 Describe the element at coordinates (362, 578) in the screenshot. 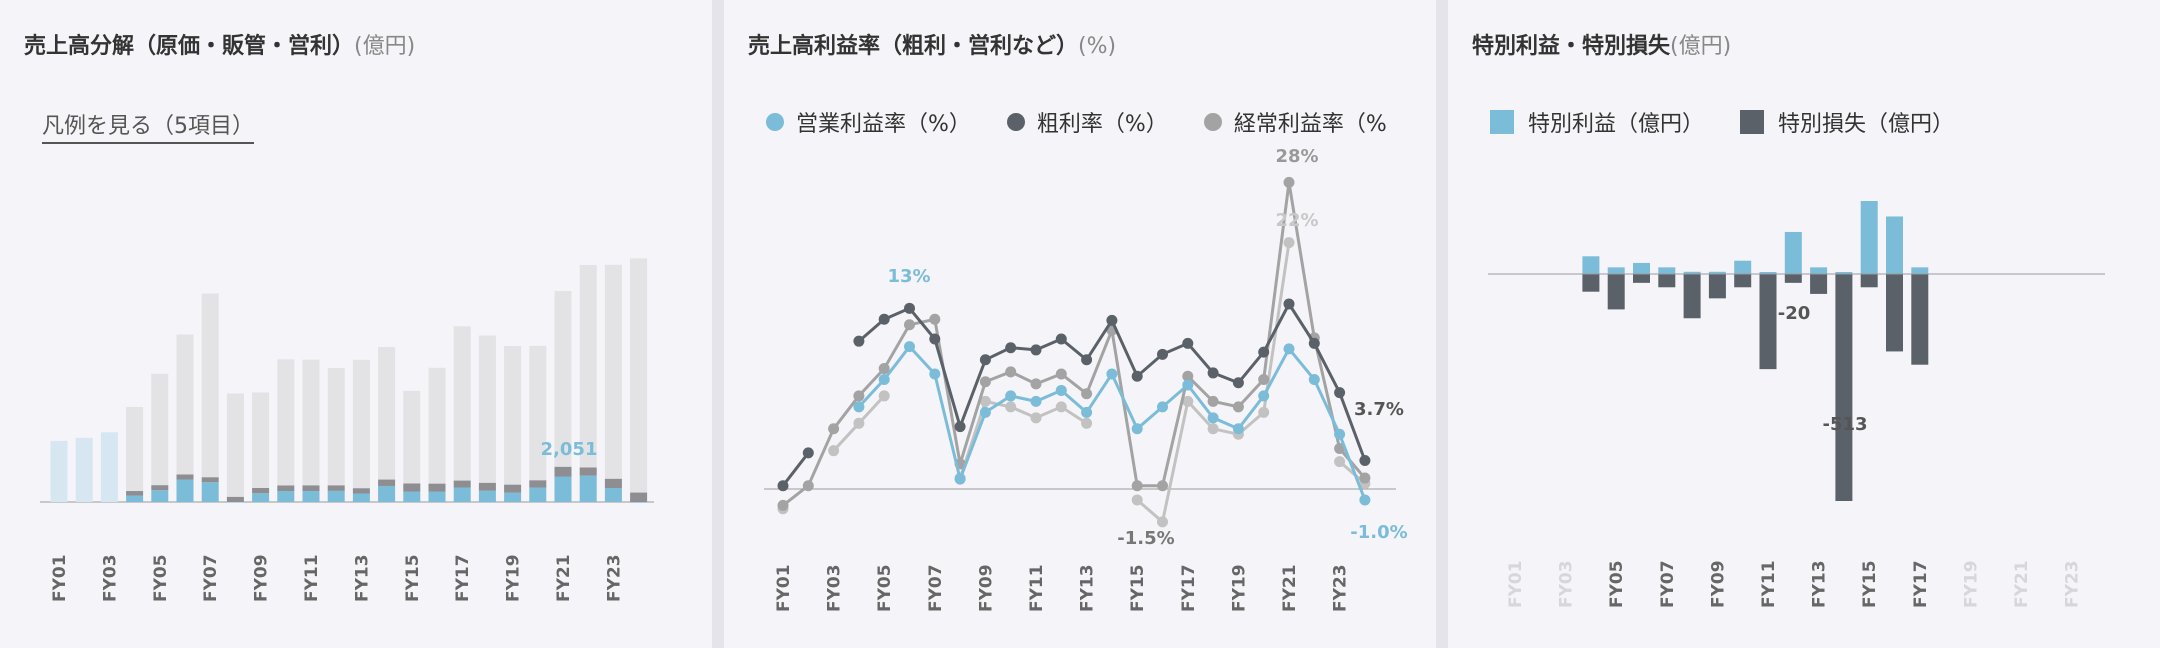

I see `x-tick-label: FY13` at that location.